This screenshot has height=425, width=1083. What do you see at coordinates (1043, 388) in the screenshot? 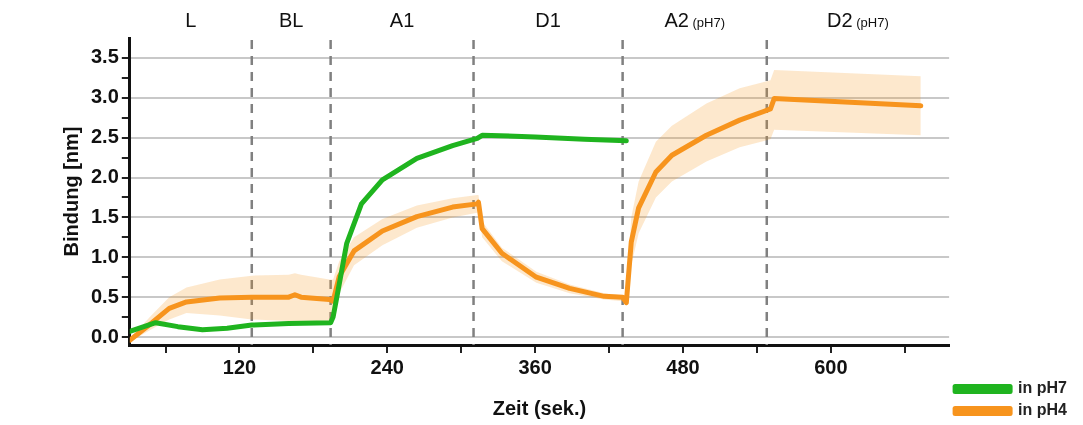
I see `legend-label: in pH7` at bounding box center [1043, 388].